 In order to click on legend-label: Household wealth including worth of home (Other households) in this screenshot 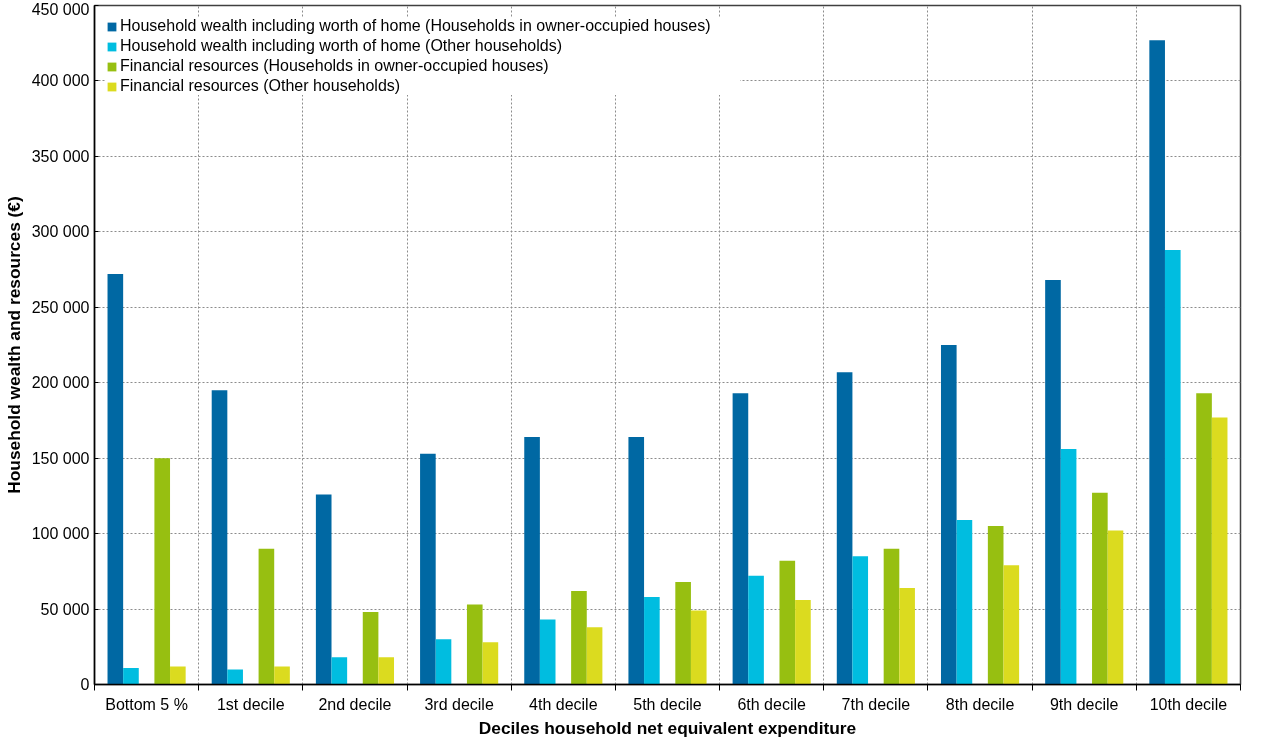, I will do `click(342, 46)`.